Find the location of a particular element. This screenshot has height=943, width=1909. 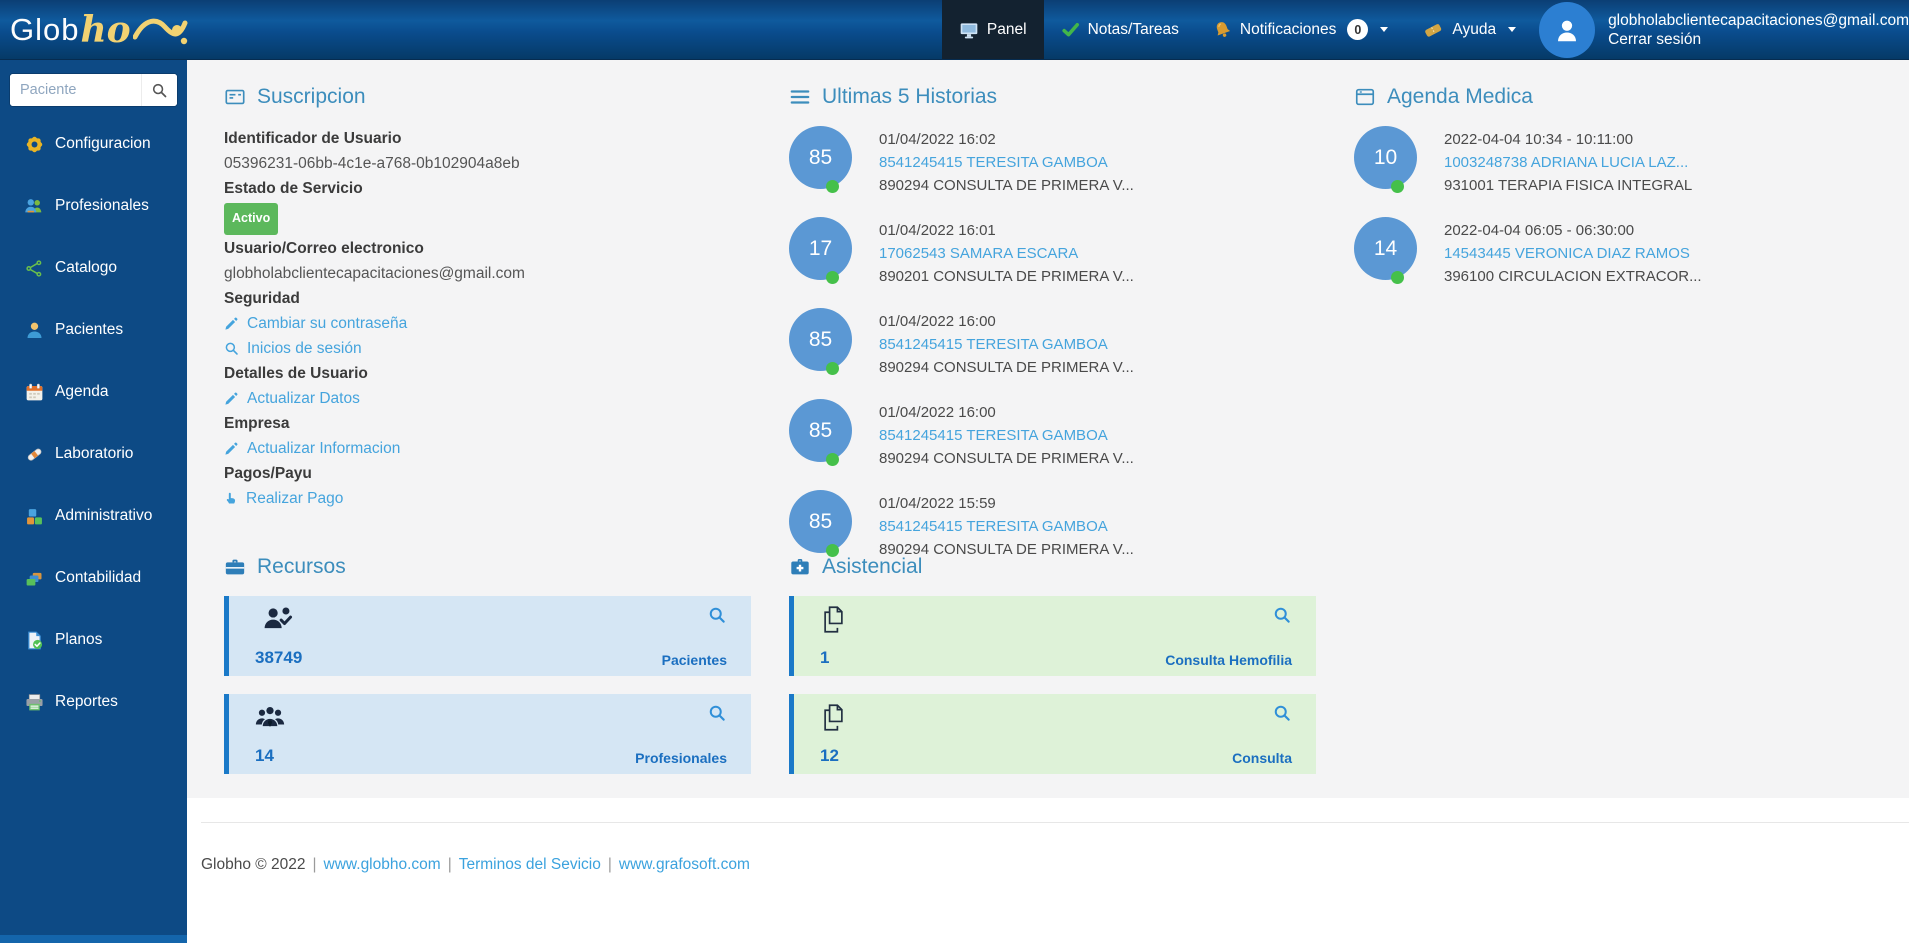

card-count: 14 is located at coordinates (264, 755).